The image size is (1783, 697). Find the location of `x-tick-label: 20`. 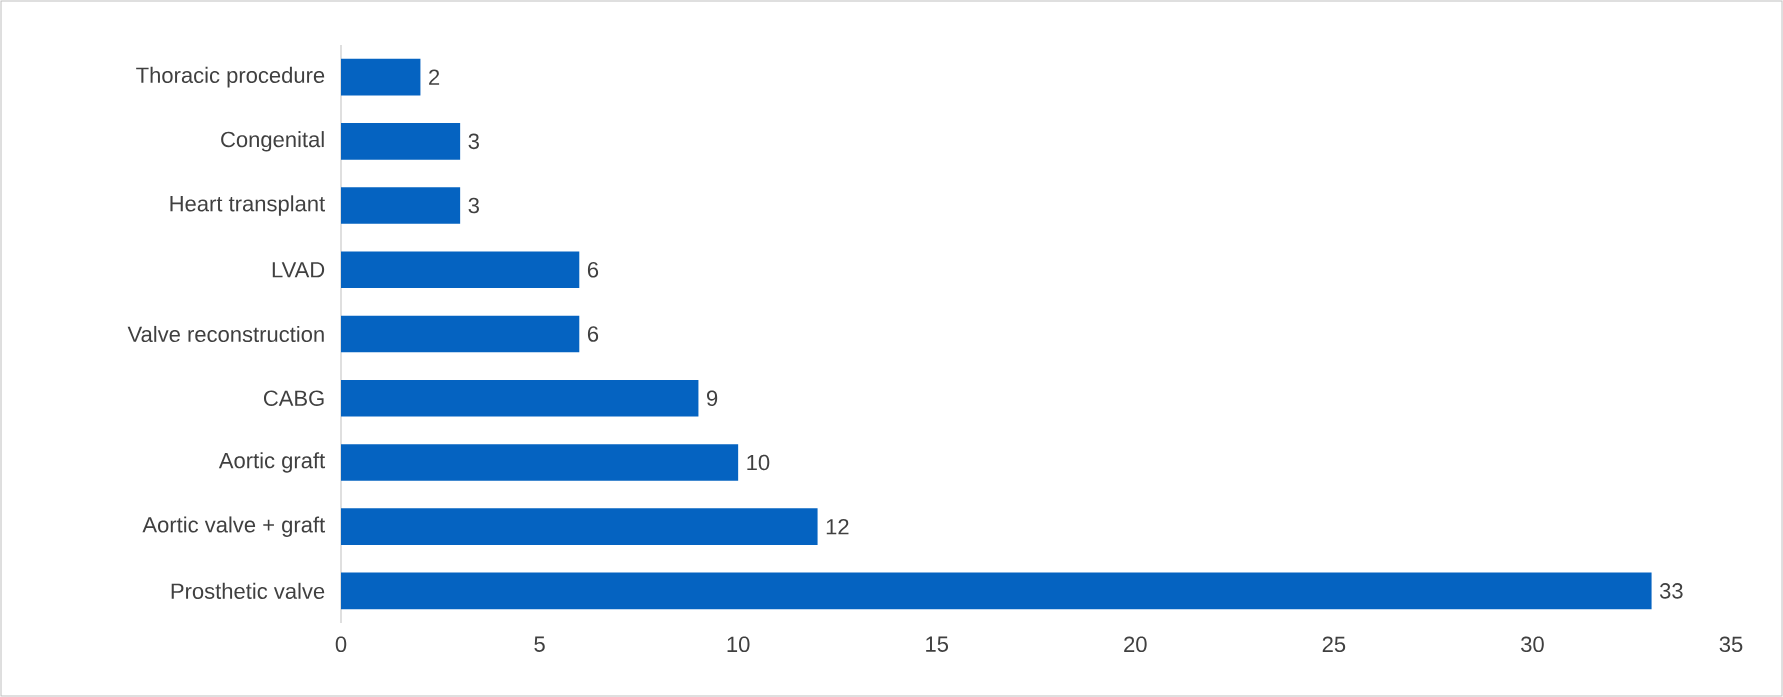

x-tick-label: 20 is located at coordinates (1135, 644).